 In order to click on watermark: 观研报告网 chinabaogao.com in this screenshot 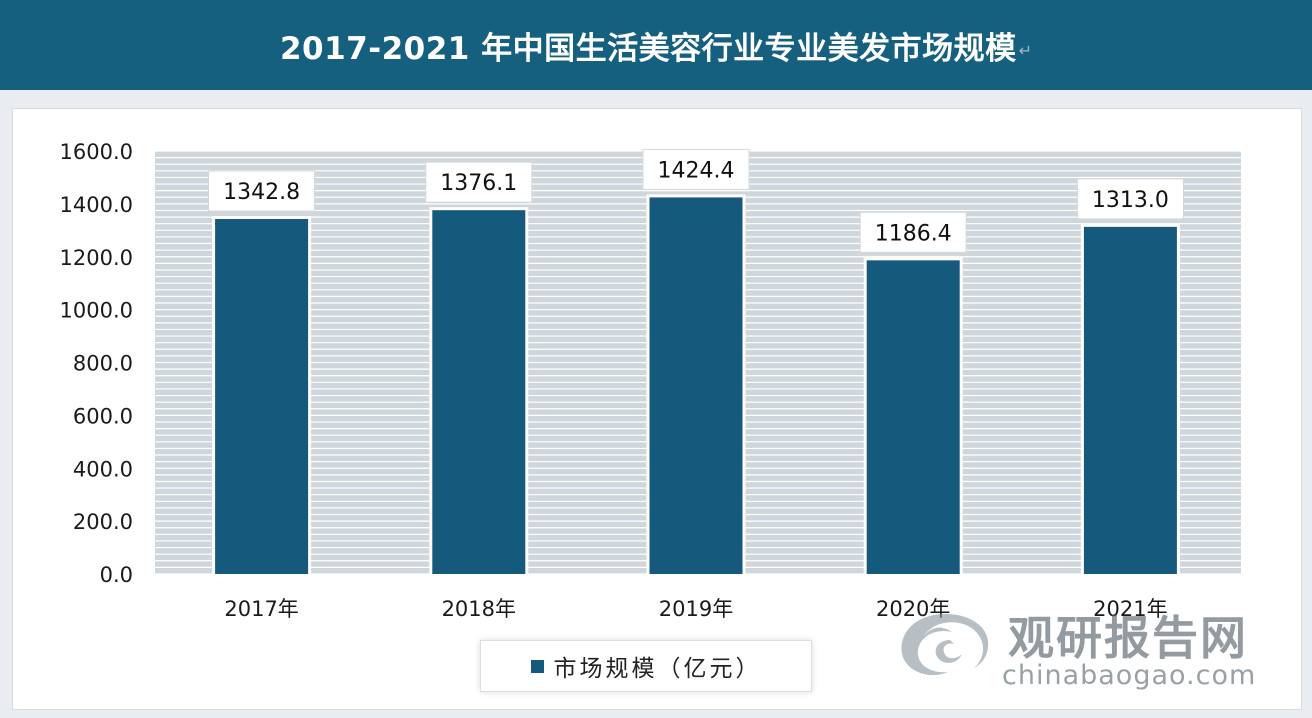, I will do `click(1090, 646)`.